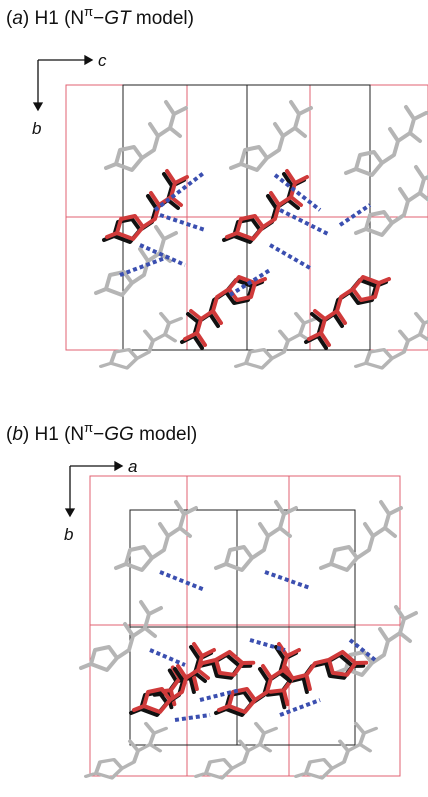  Describe the element at coordinates (17, 434) in the screenshot. I see `panel-letter: b` at that location.